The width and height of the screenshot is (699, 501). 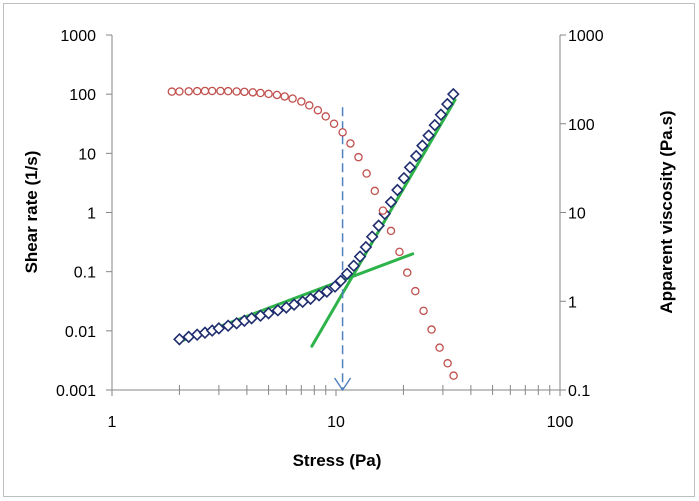 I want to click on right-y-tick-label: 100, so click(x=581, y=125).